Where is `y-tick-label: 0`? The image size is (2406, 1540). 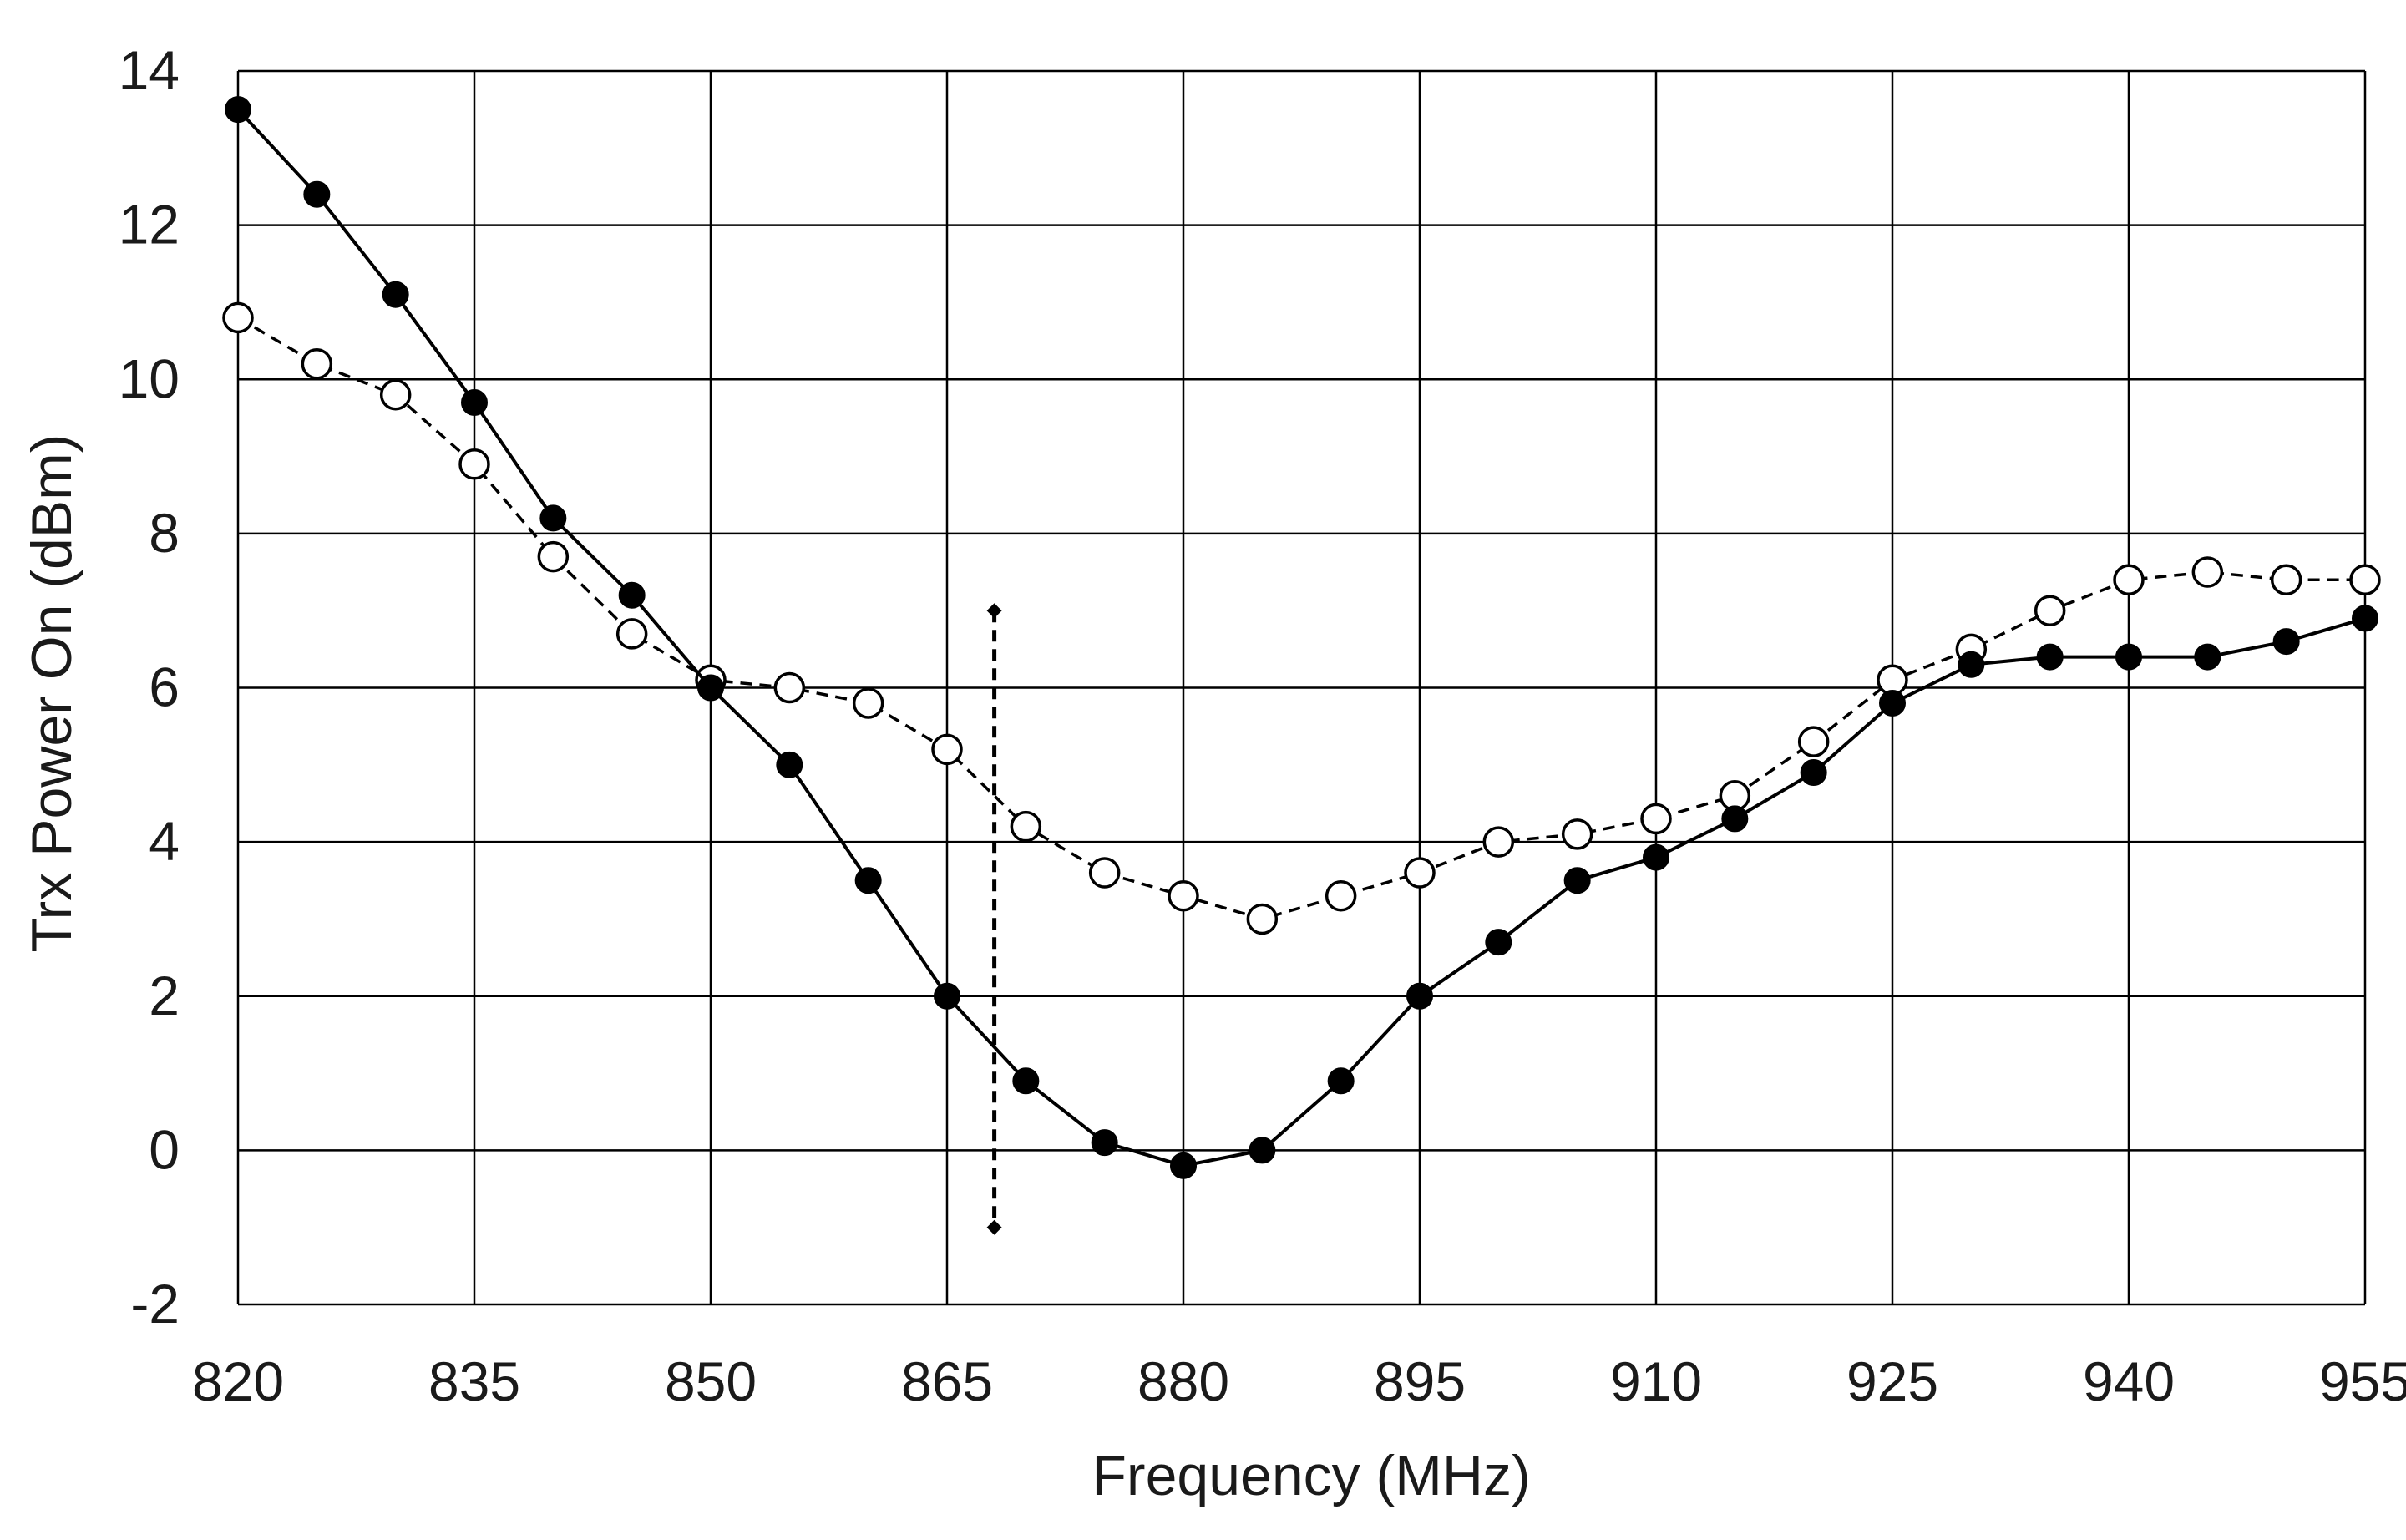 y-tick-label: 0 is located at coordinates (164, 1149).